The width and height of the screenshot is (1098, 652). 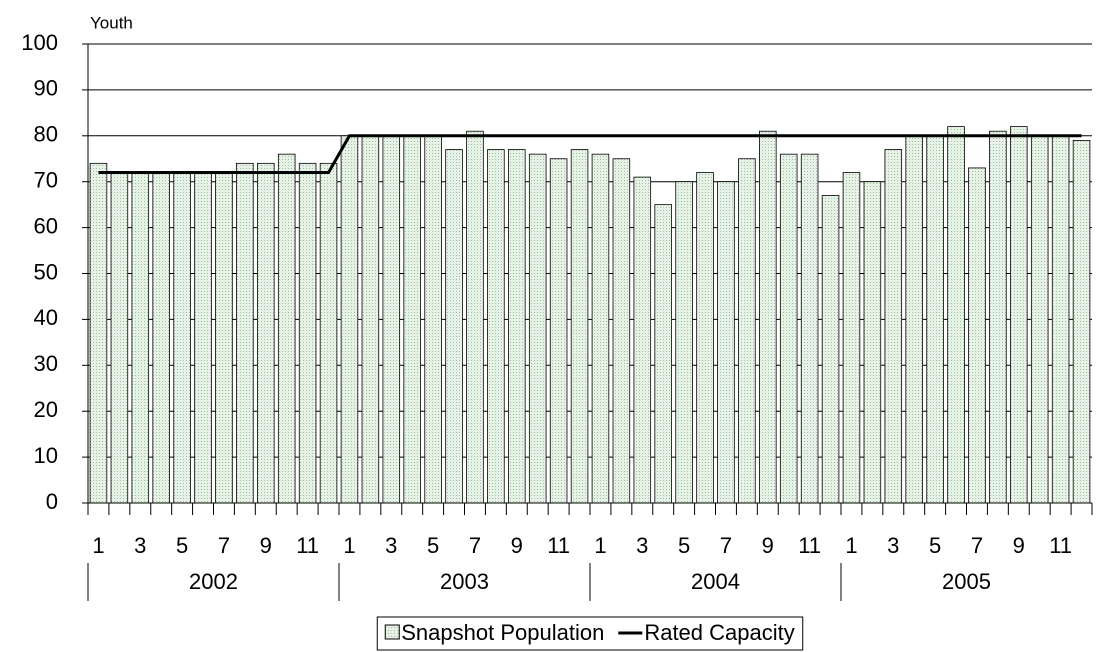 What do you see at coordinates (111, 22) in the screenshot?
I see `y-axis-title: Youth` at bounding box center [111, 22].